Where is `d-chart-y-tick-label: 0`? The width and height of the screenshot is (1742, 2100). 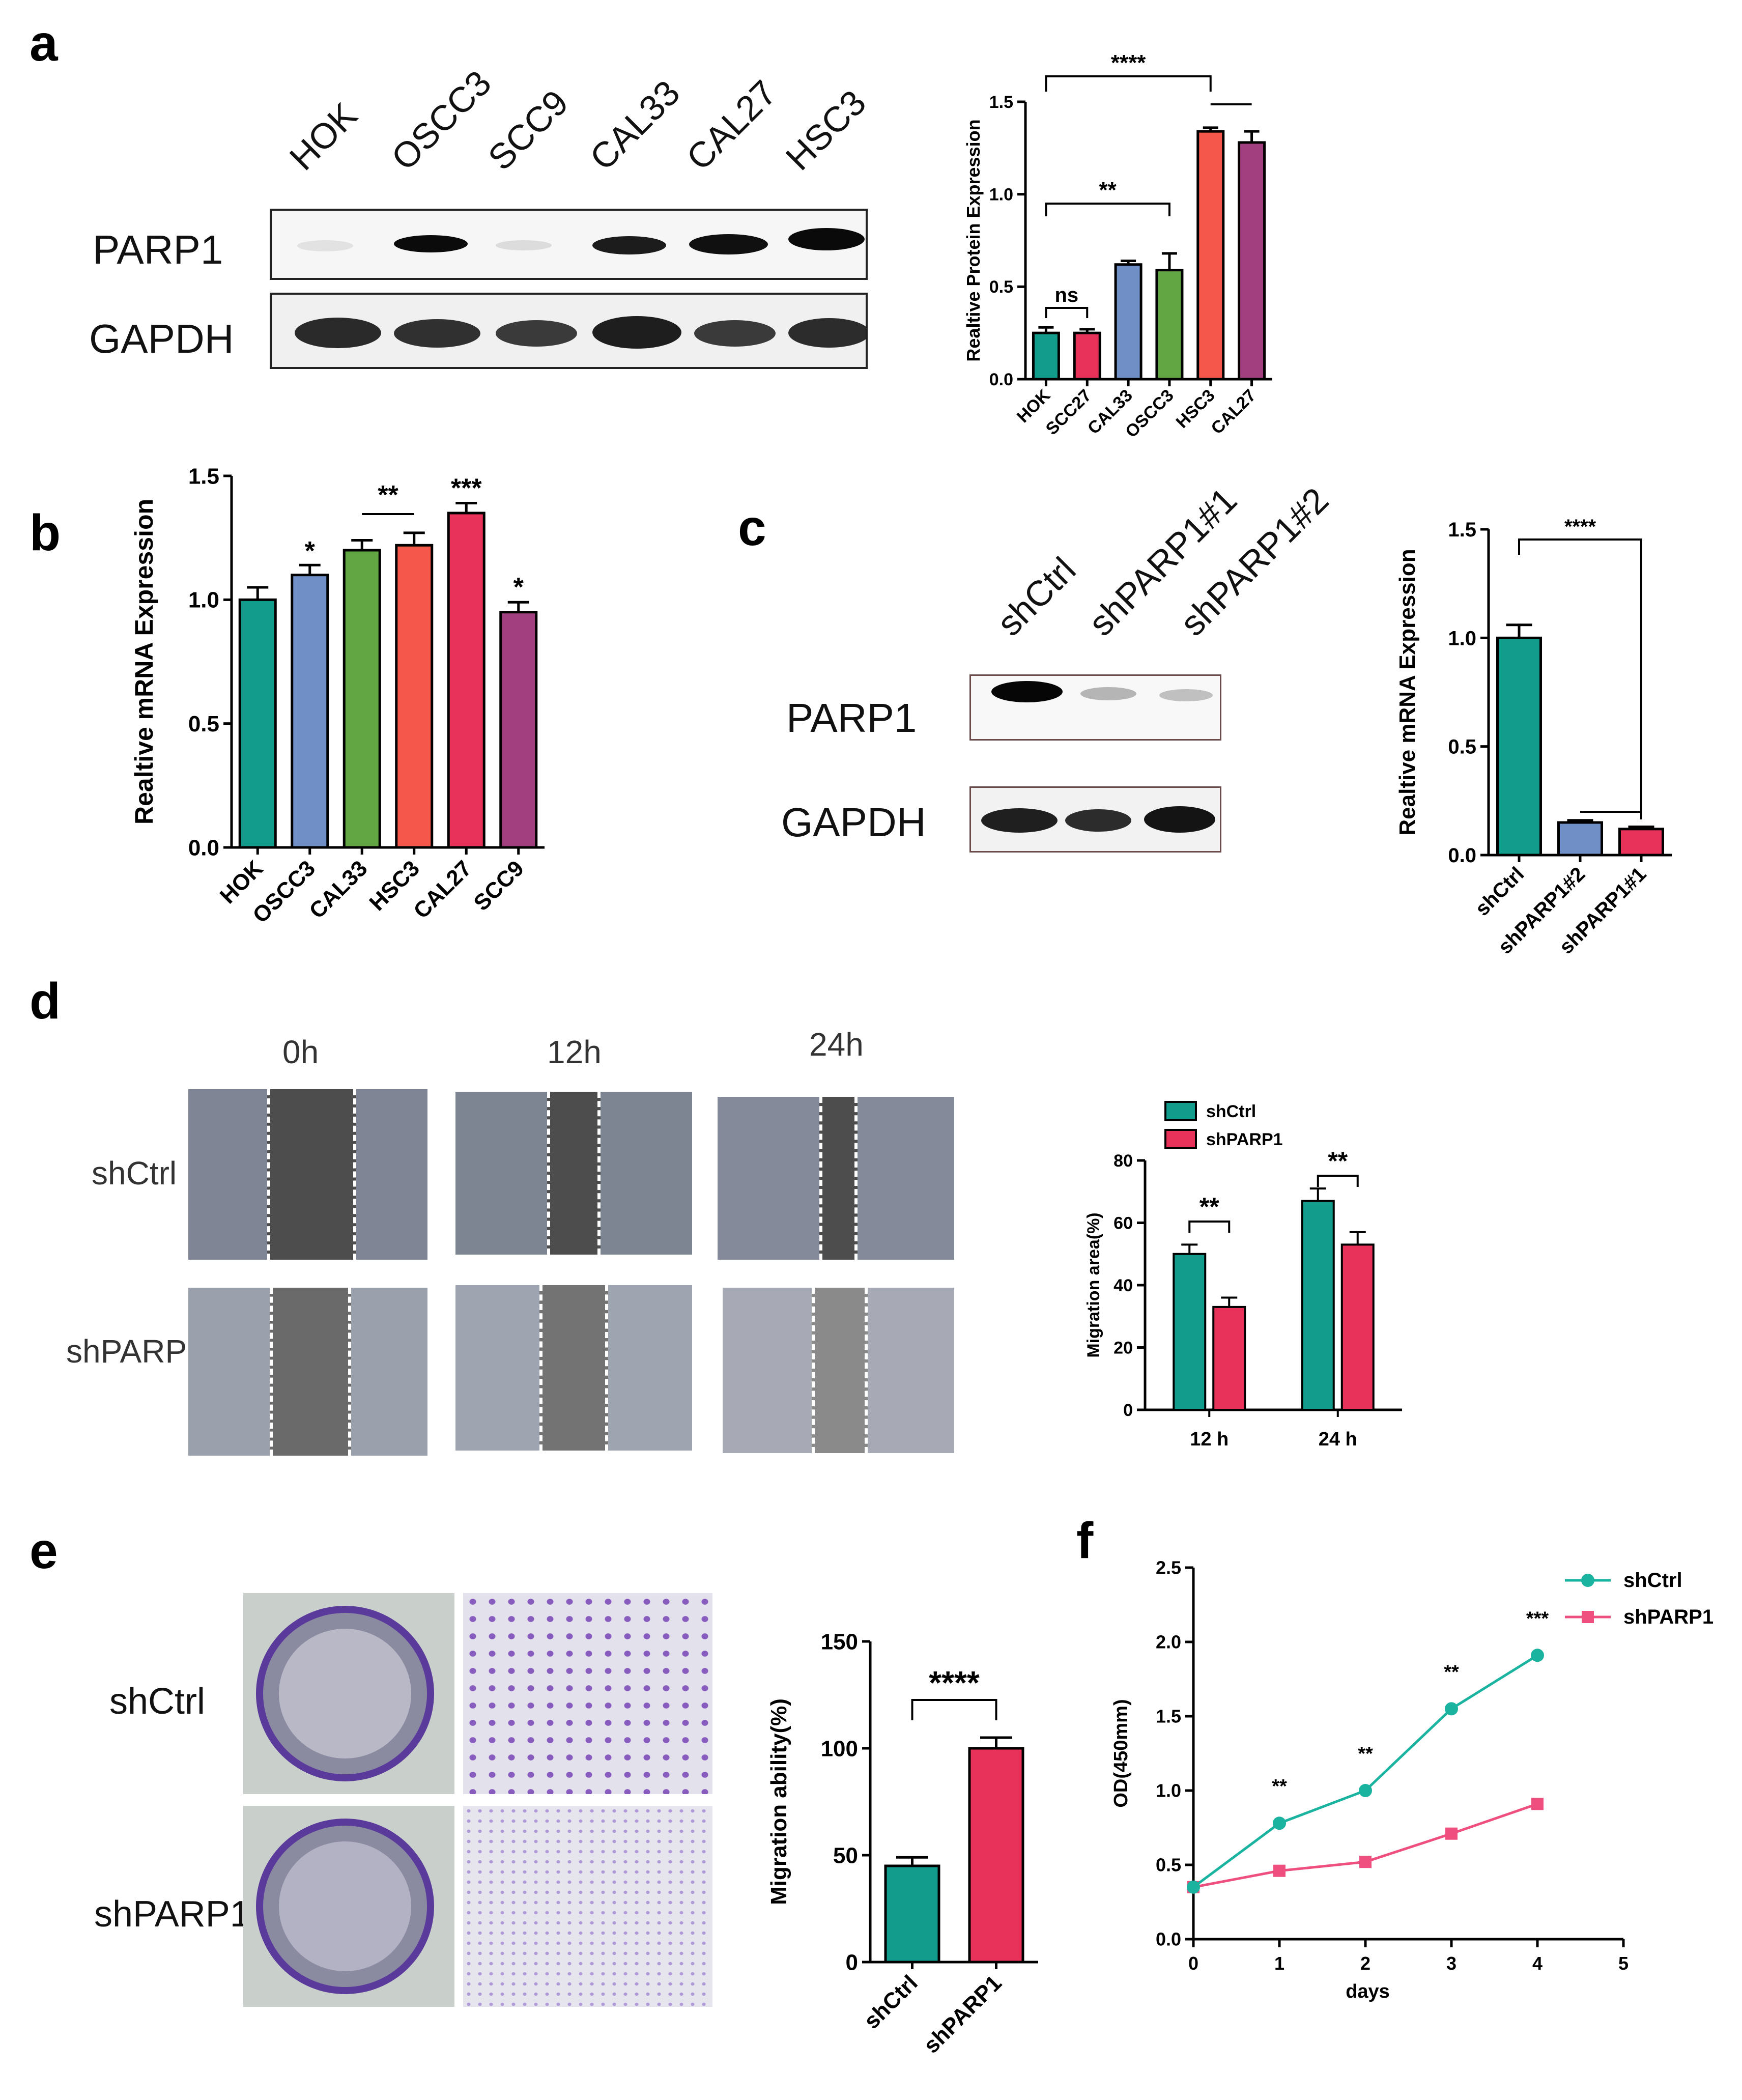 d-chart-y-tick-label: 0 is located at coordinates (1128, 1410).